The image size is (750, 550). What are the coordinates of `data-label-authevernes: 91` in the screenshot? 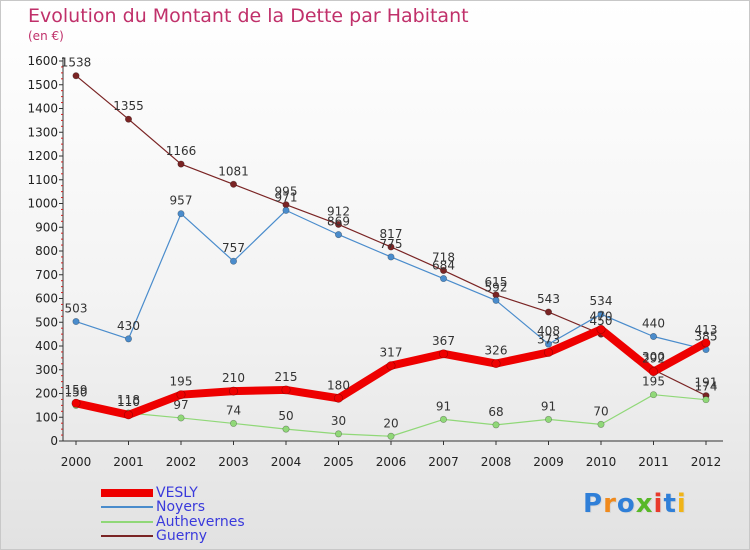 It's located at (548, 406).